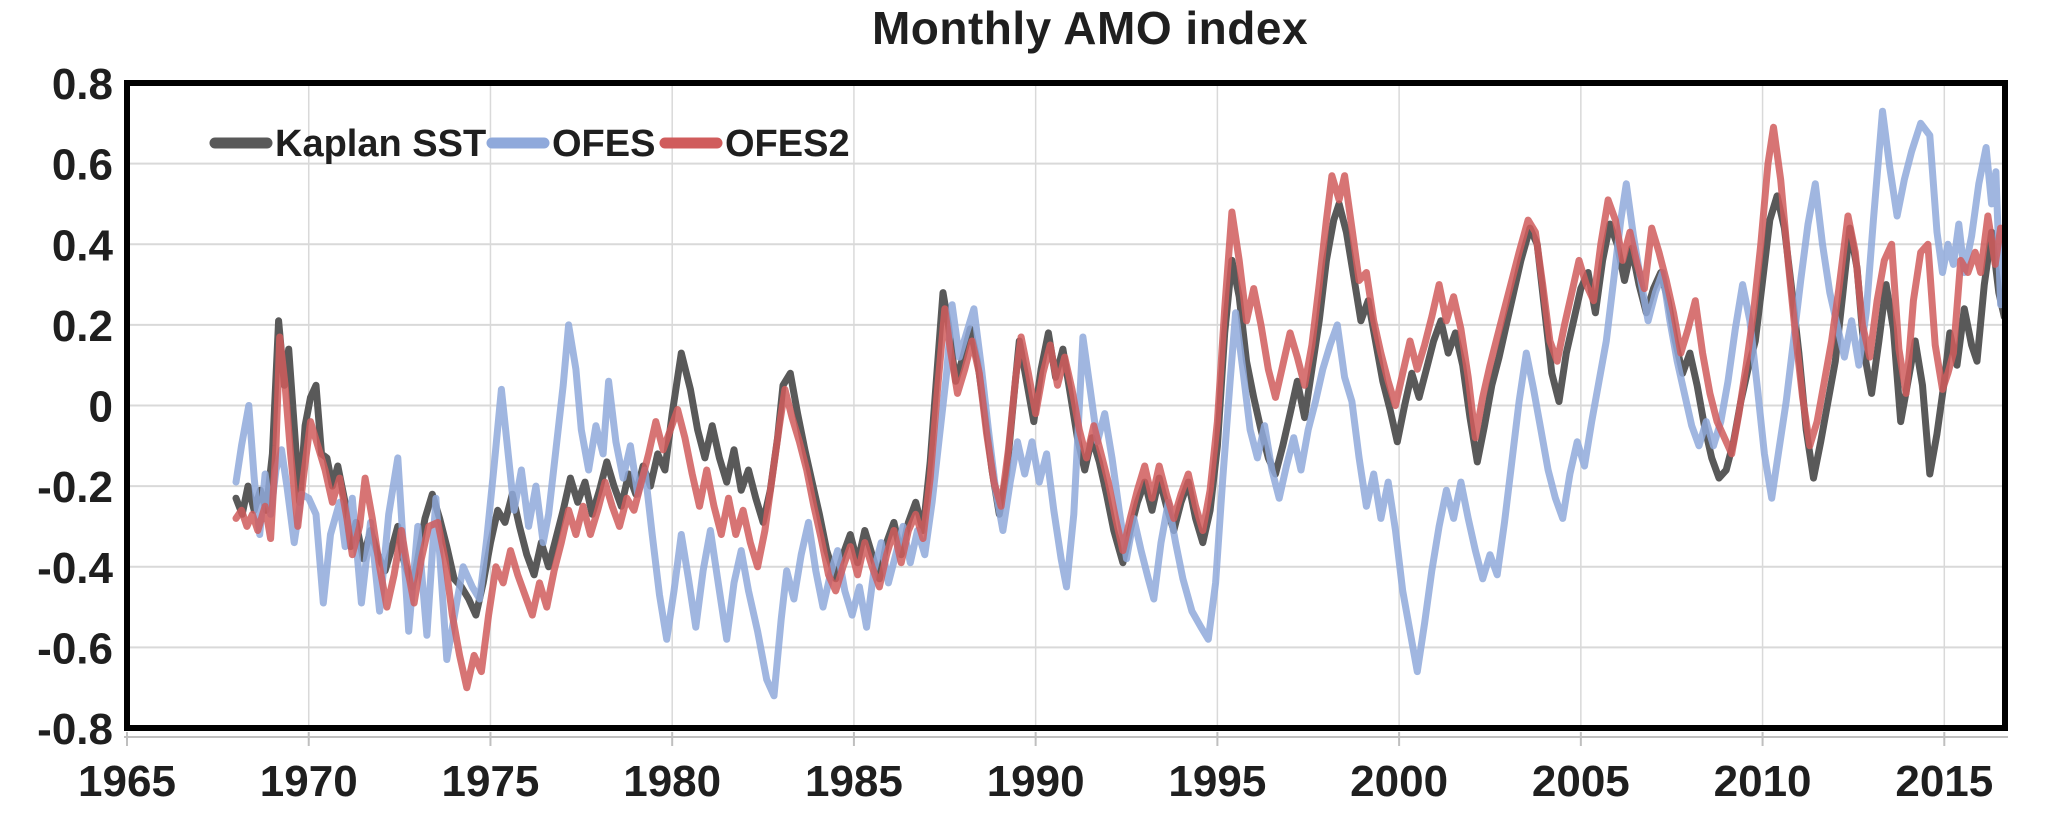 Image resolution: width=2067 pixels, height=820 pixels. I want to click on chart-title: Monthly AMO index, so click(1090, 28).